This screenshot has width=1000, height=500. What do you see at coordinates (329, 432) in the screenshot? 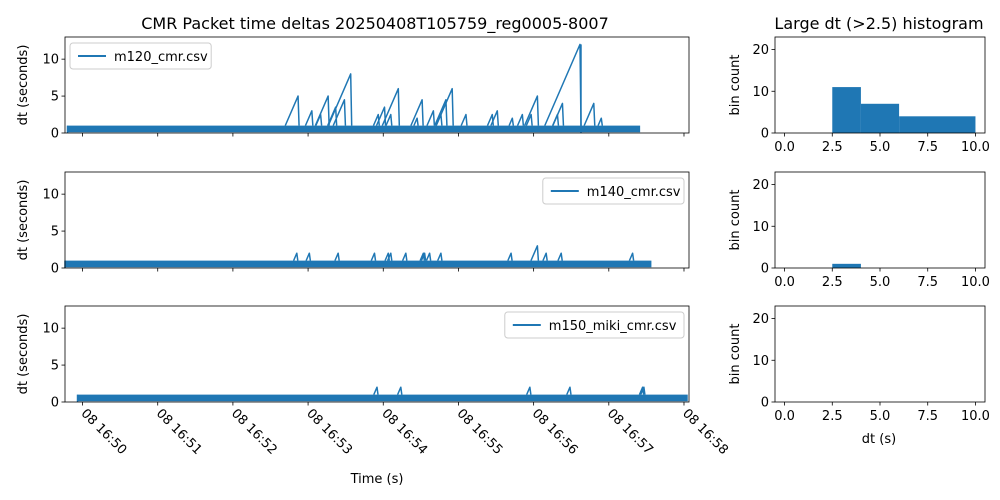
I see `x-tick-label: 08 16:53` at bounding box center [329, 432].